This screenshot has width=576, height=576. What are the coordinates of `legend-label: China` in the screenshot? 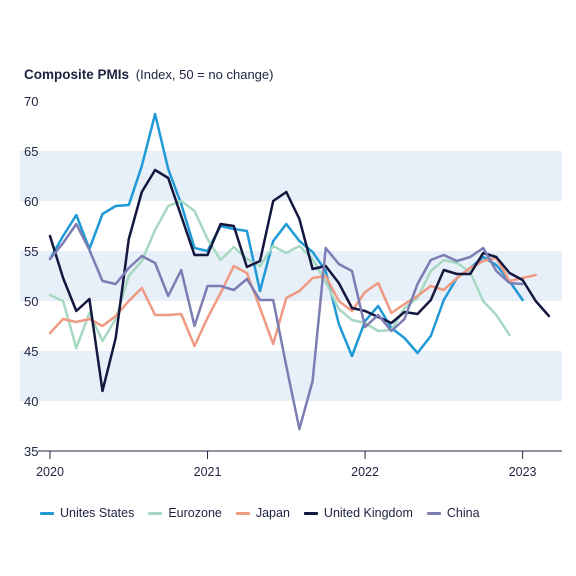 It's located at (463, 513).